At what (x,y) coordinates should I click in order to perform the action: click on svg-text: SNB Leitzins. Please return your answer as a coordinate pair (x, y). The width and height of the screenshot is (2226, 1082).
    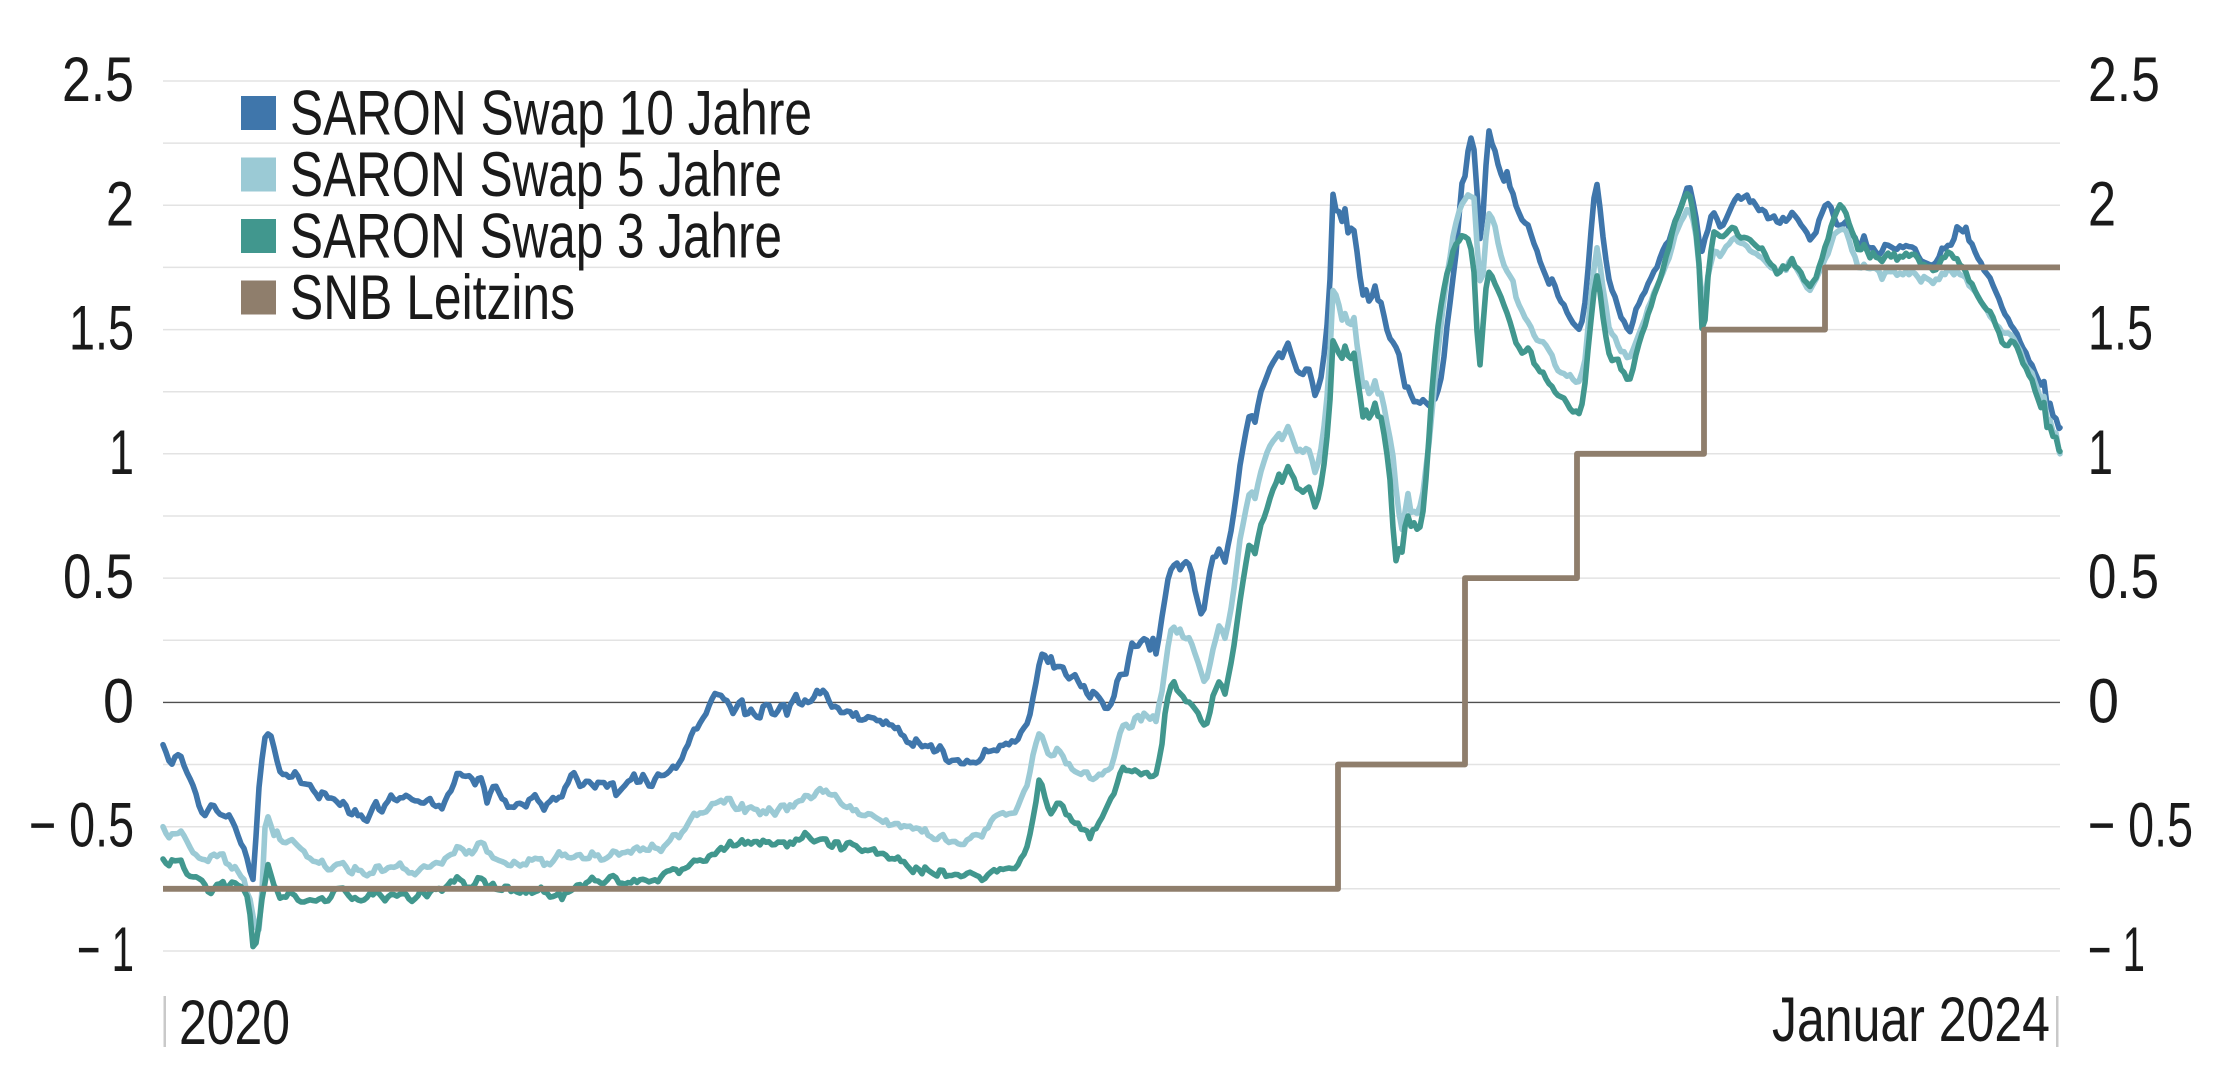
    Looking at the image, I should click on (432, 298).